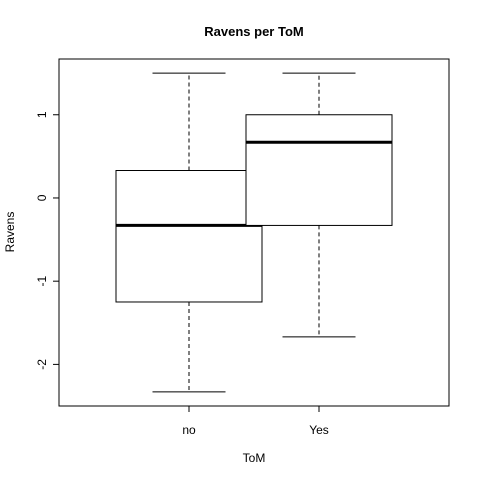 The height and width of the screenshot is (480, 480). Describe the element at coordinates (42, 364) in the screenshot. I see `y-tick-label: -2` at that location.